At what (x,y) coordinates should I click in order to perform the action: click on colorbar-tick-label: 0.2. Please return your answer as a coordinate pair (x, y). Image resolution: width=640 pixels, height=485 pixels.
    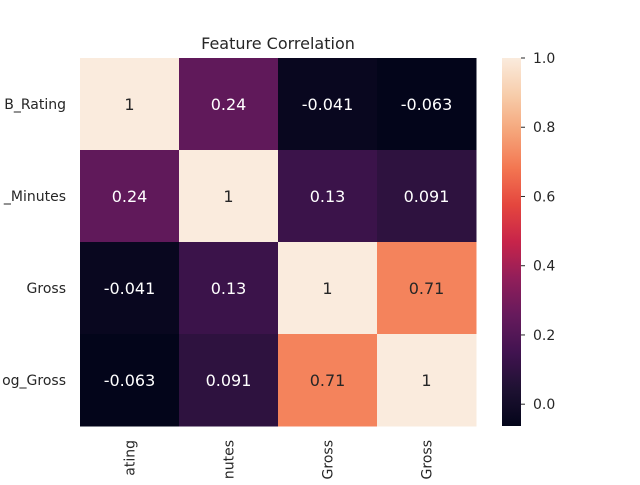
    Looking at the image, I should click on (544, 336).